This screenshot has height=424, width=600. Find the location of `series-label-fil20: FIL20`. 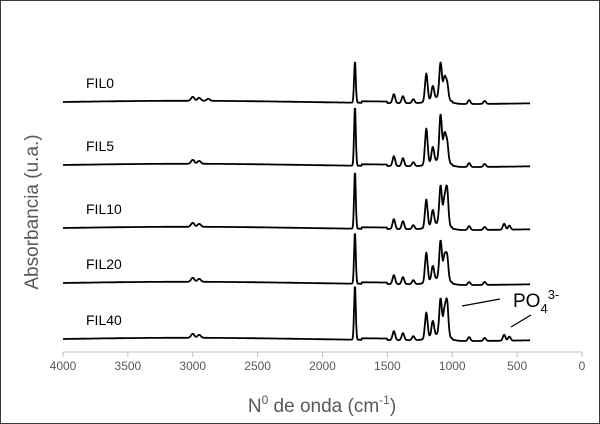

series-label-fil20: FIL20 is located at coordinates (104, 264).